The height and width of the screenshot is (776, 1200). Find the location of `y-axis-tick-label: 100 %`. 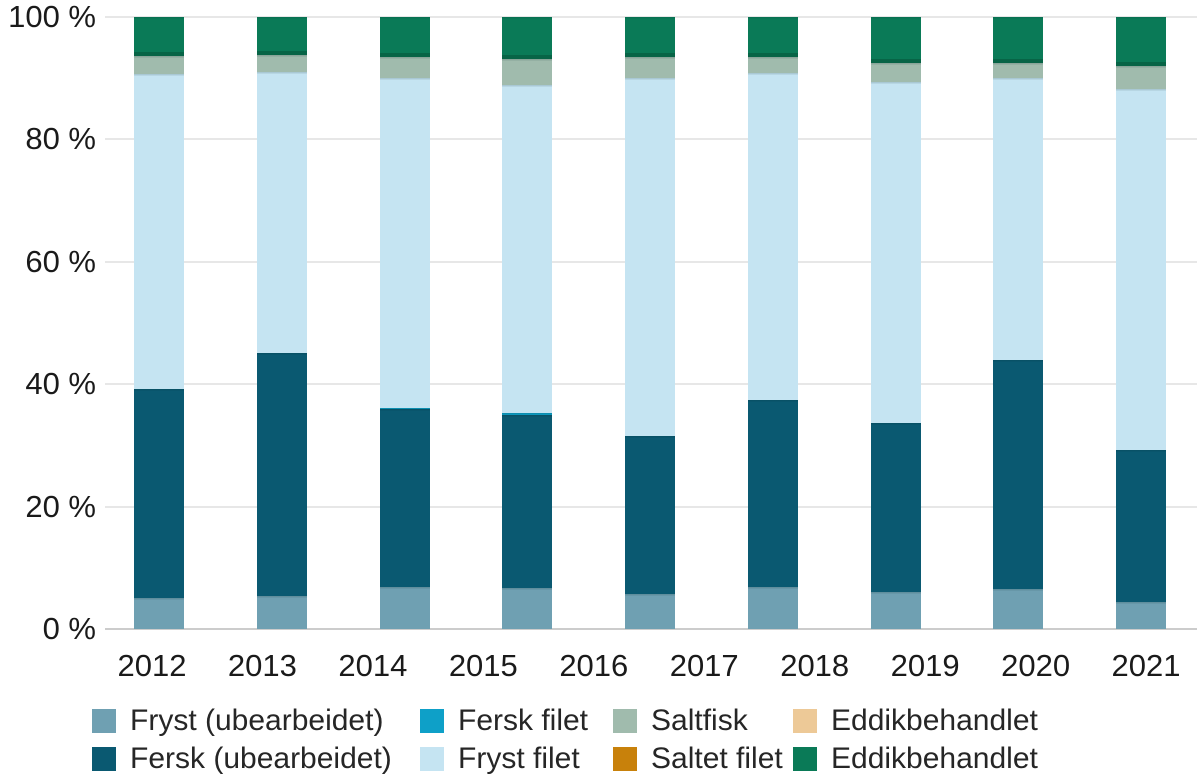

y-axis-tick-label: 100 % is located at coordinates (52, 17).